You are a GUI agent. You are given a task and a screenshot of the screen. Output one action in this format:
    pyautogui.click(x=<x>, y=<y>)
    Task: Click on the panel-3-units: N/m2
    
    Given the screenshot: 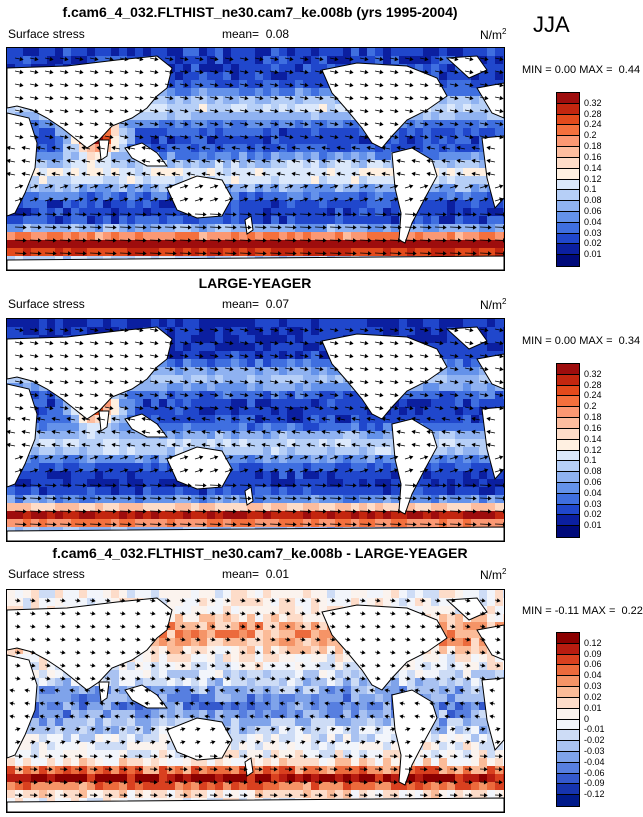 What is the action you would take?
    pyautogui.click(x=493, y=574)
    